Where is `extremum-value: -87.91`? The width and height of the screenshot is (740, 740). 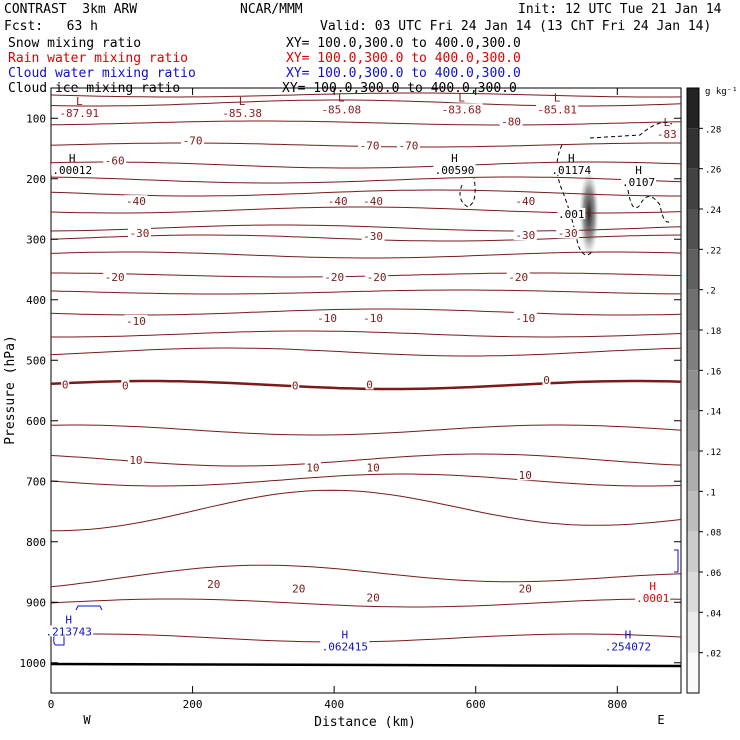 extremum-value: -87.91 is located at coordinates (79, 113).